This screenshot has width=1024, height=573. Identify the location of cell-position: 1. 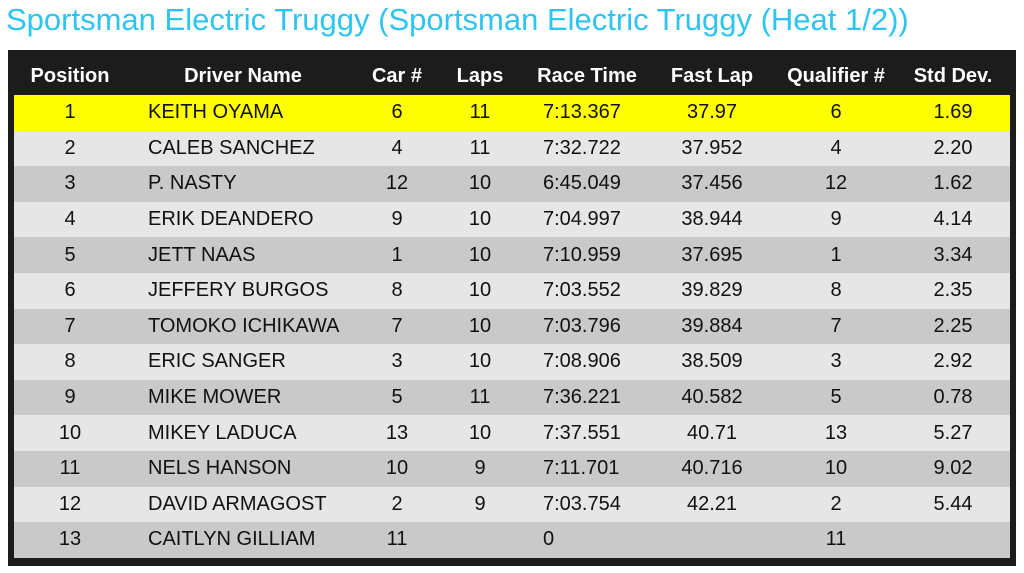
(70, 113).